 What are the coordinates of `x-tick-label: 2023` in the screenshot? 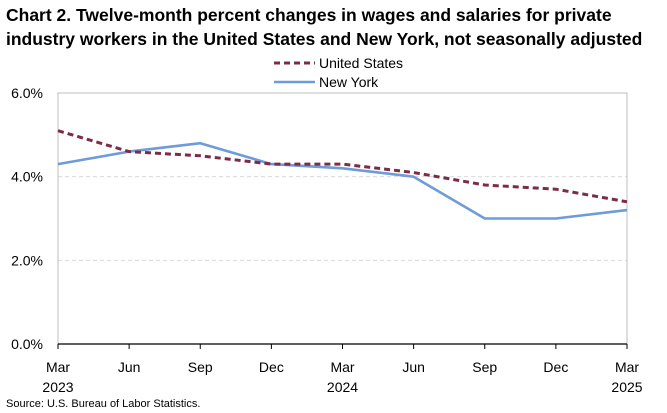 It's located at (57, 387).